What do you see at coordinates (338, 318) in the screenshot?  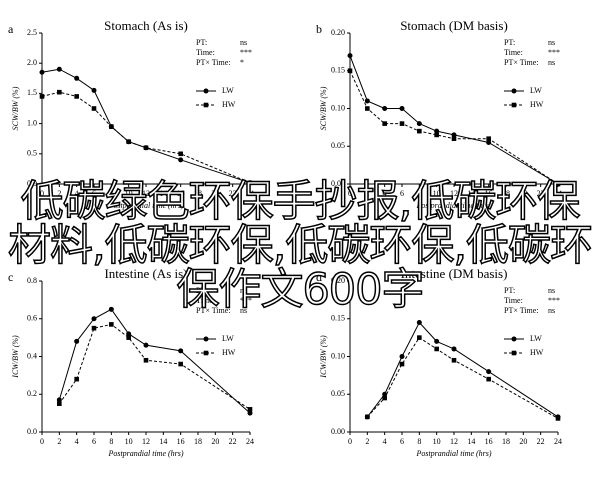 I see `y-tick-label: 0.15` at bounding box center [338, 318].